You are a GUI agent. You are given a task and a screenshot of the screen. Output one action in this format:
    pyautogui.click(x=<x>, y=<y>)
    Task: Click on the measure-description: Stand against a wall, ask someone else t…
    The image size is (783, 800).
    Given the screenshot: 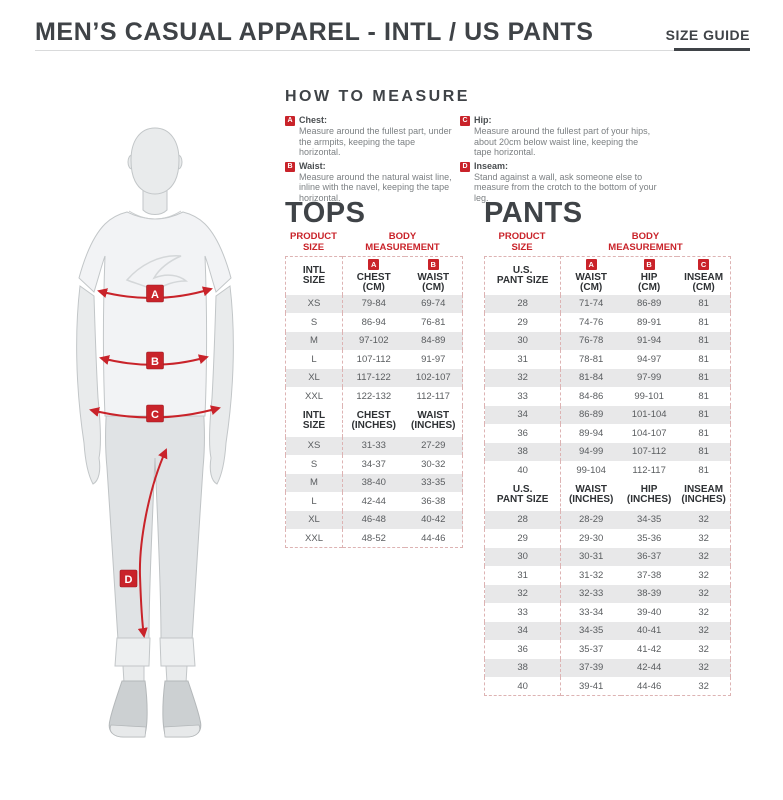 What is the action you would take?
    pyautogui.click(x=565, y=187)
    